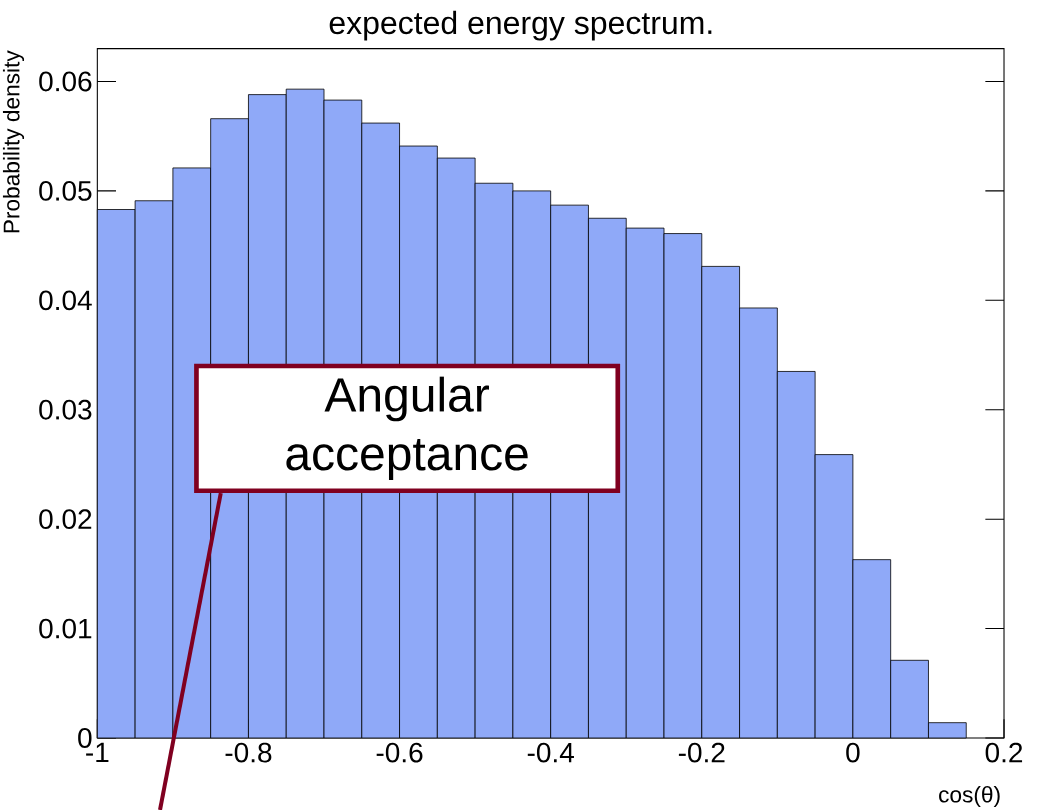  I want to click on chart-title: expected energy spectrum., so click(520, 25).